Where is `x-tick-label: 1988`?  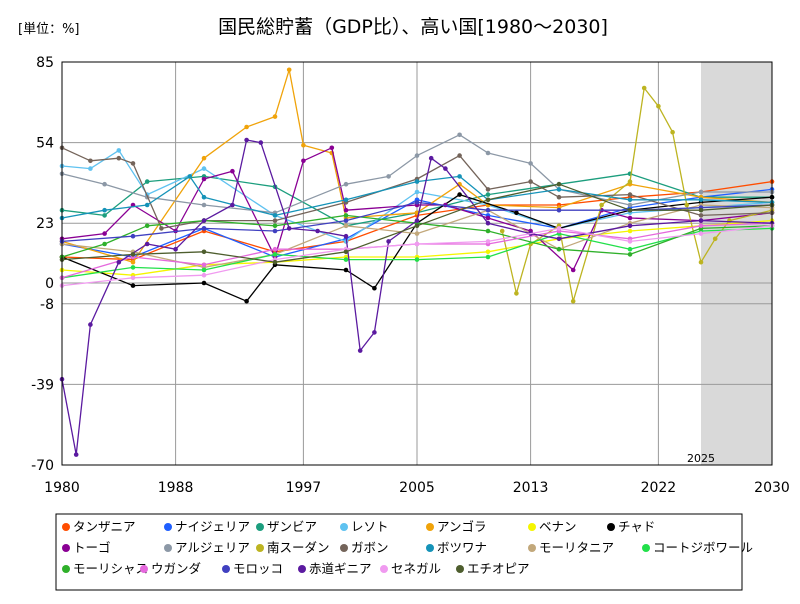
x-tick-label: 1988 is located at coordinates (176, 488).